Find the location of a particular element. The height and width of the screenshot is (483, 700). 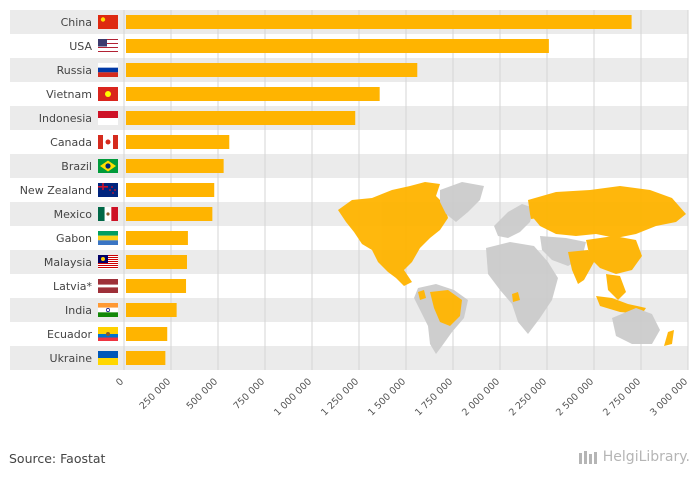

category-label: Latvia* is located at coordinates (72, 286).